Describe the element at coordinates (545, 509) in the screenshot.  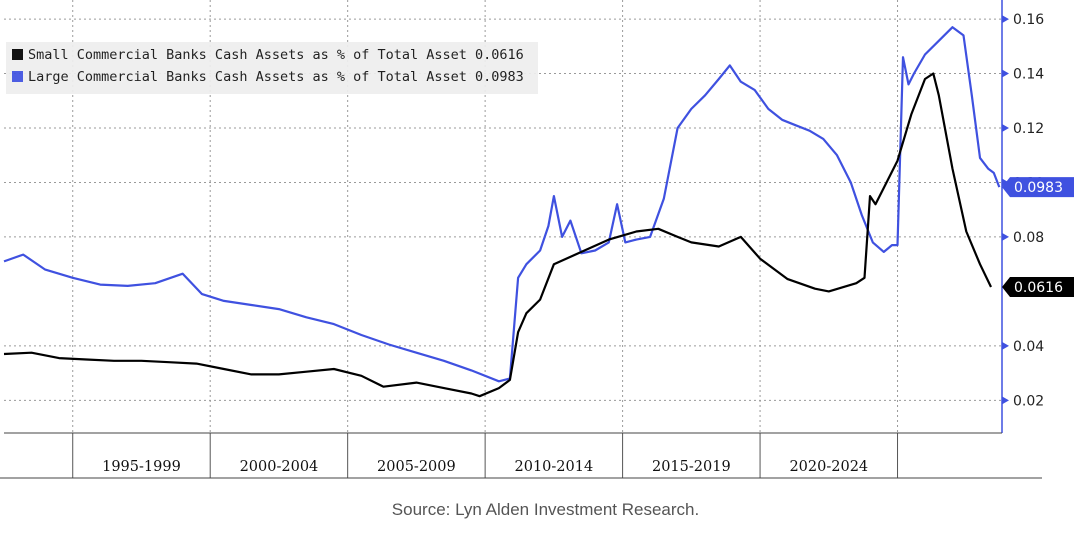
I see `source-caption: Source: Lyn Alden Investment Research.` at that location.